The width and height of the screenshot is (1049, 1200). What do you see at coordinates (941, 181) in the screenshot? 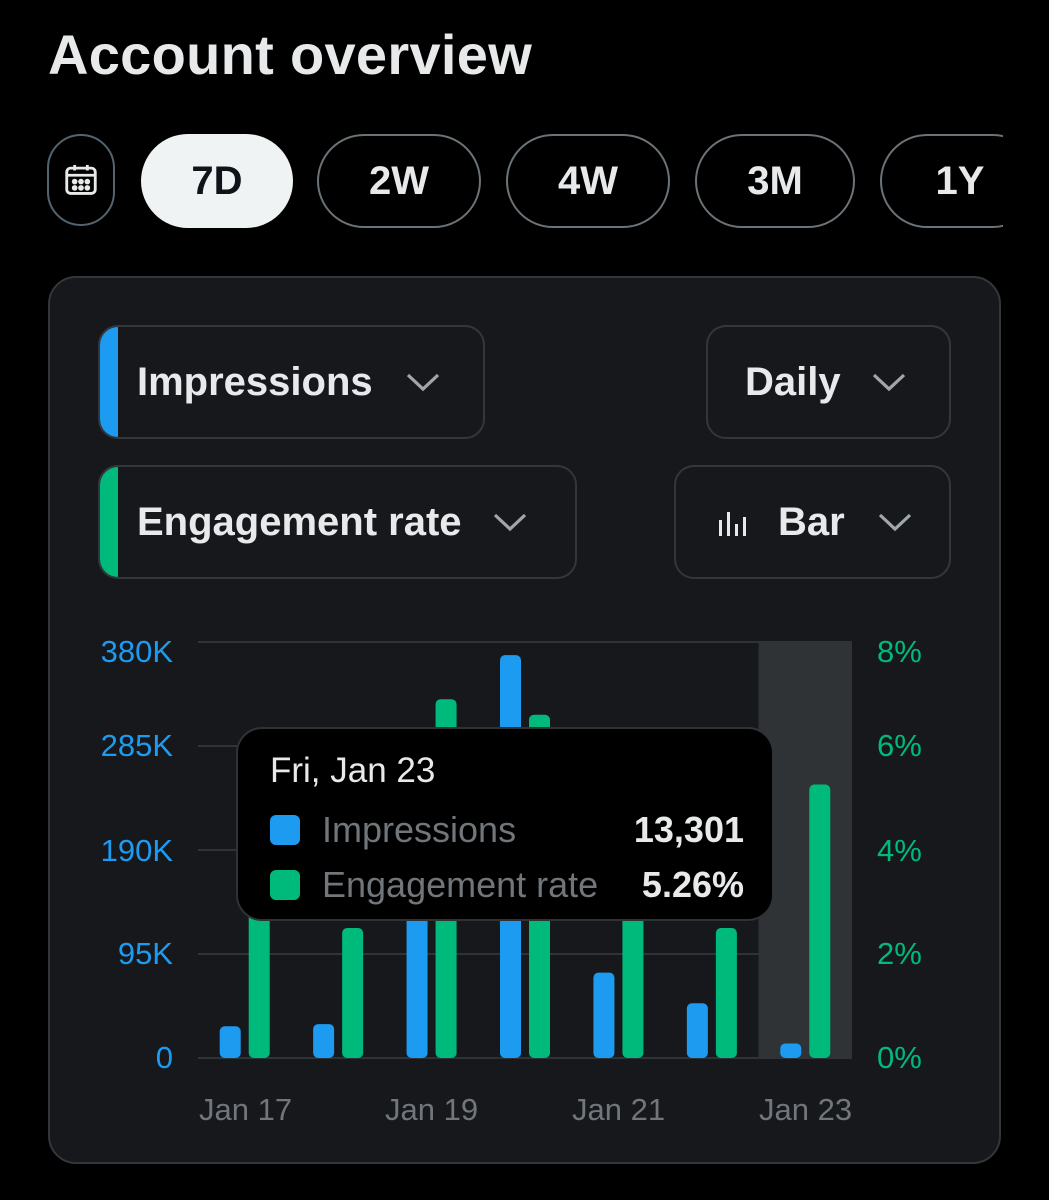
I see `range-1y-button: 1Y` at bounding box center [941, 181].